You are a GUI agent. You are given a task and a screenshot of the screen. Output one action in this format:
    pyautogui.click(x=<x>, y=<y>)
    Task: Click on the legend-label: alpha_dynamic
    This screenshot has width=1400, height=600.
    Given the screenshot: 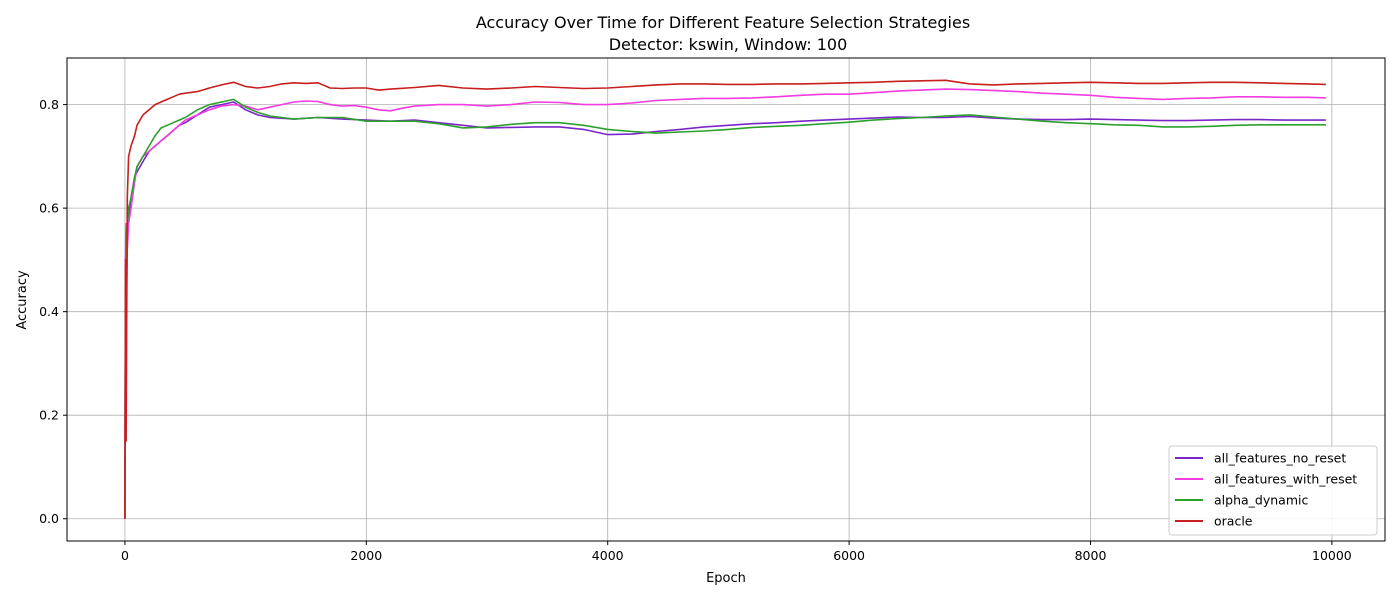 What is the action you would take?
    pyautogui.click(x=1261, y=500)
    